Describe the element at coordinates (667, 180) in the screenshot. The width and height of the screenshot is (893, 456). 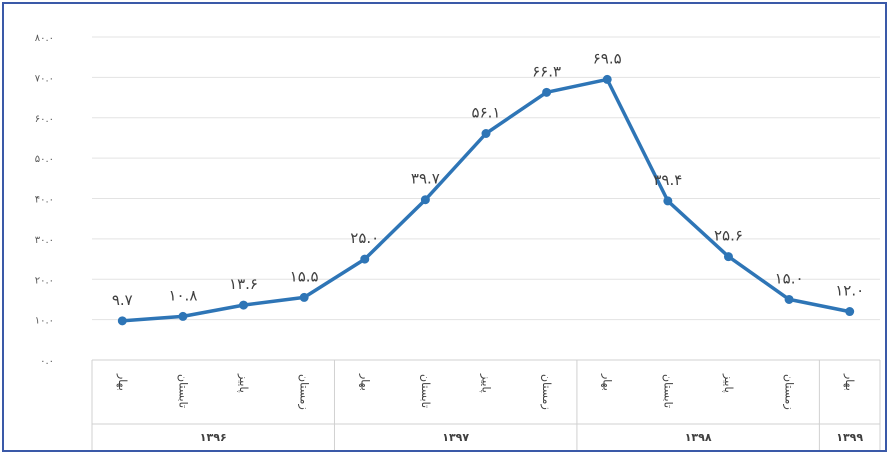
I see `data-label: ۳۹.۴` at that location.